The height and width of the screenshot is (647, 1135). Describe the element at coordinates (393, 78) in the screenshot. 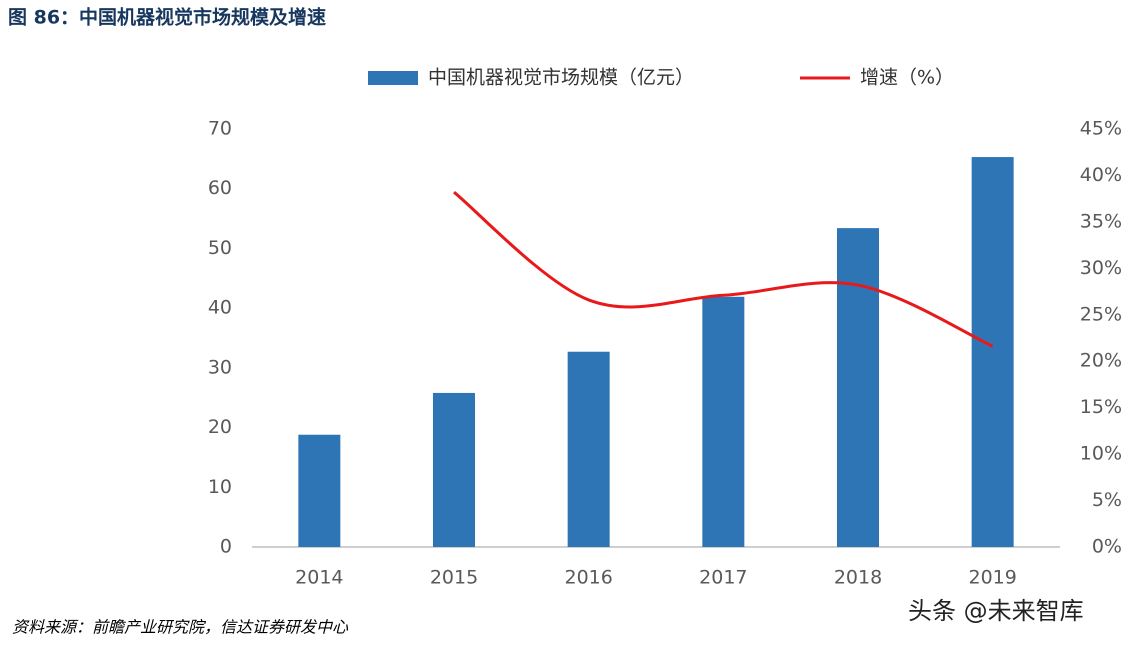

I see `legend-swatch` at that location.